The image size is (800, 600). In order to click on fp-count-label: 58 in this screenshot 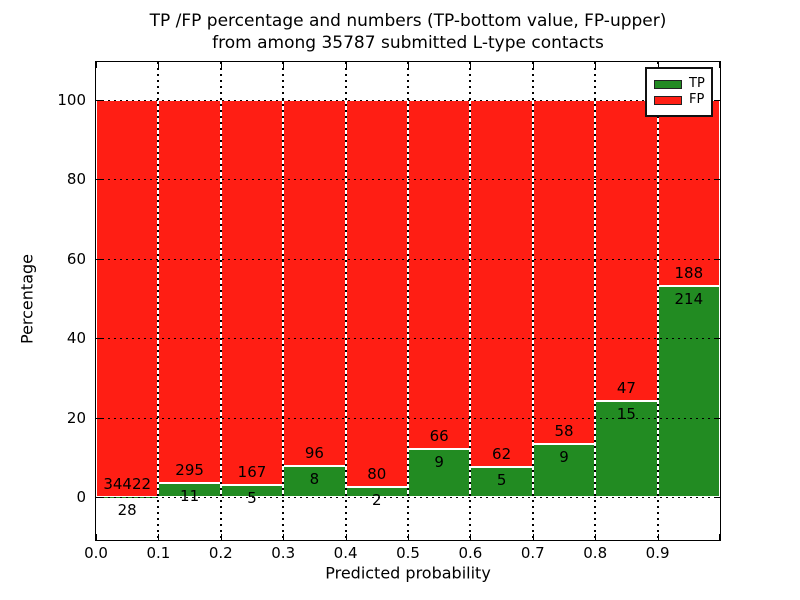, I will do `click(564, 430)`.